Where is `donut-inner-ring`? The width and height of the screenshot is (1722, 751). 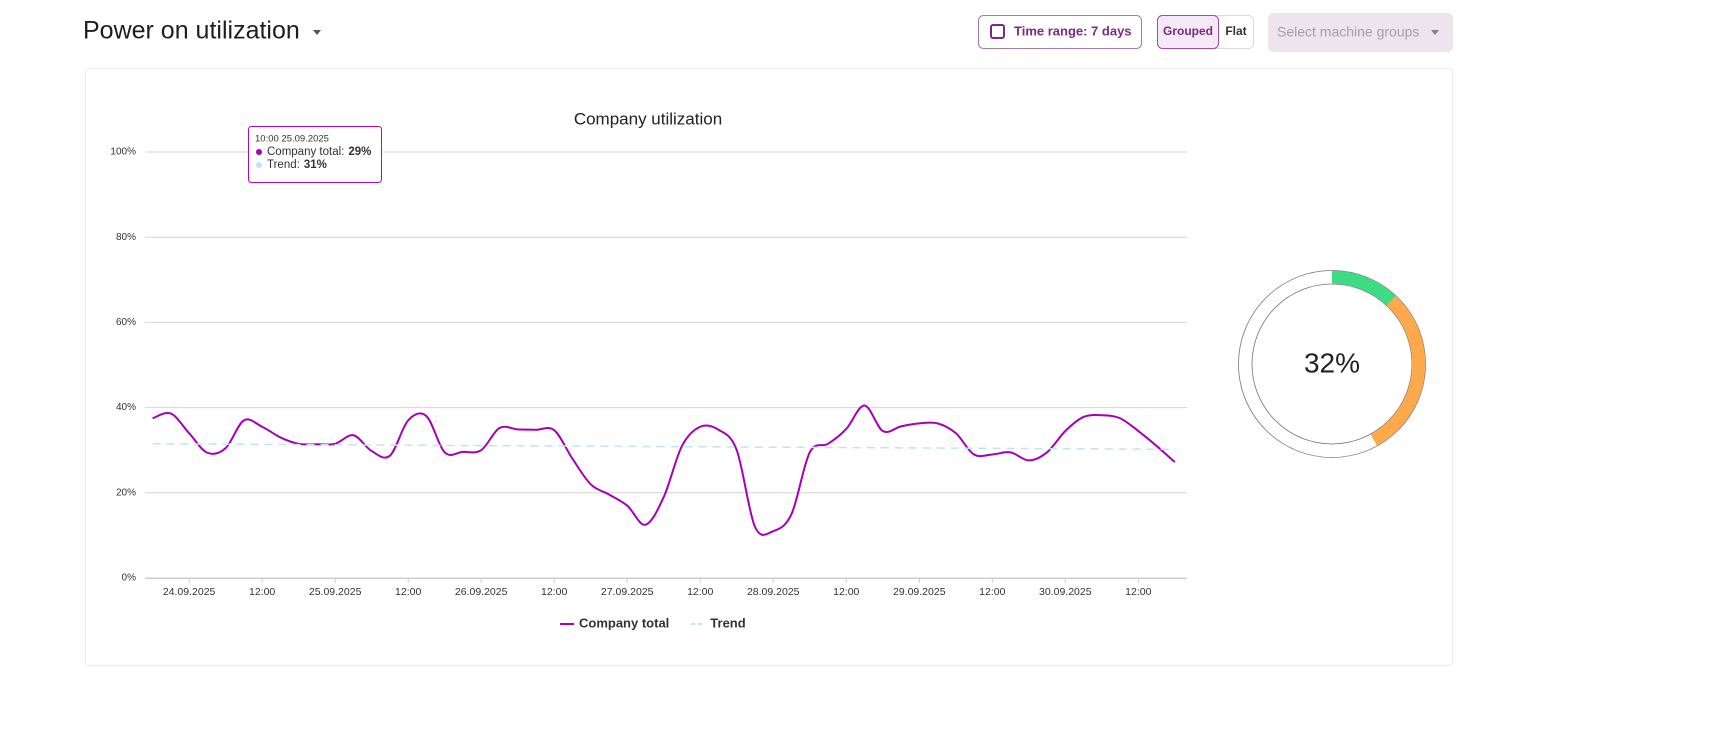
donut-inner-ring is located at coordinates (1332, 364).